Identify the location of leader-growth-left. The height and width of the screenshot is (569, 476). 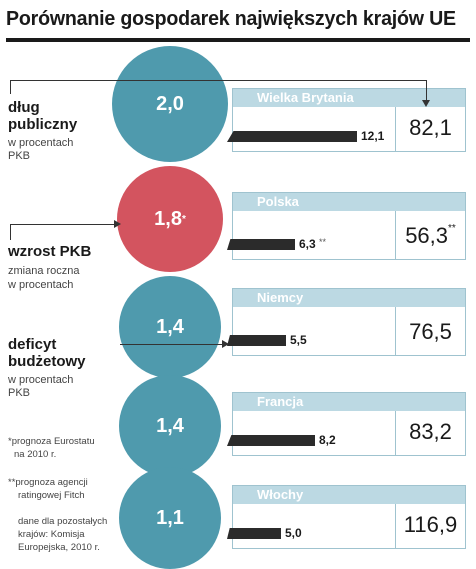
(10, 232).